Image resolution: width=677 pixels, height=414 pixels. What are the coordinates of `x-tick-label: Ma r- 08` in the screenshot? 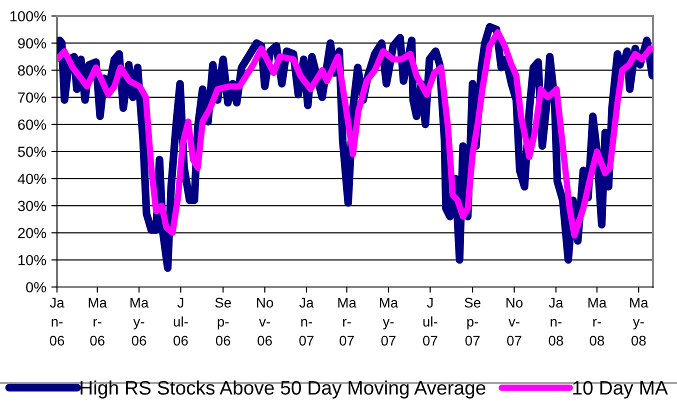 It's located at (597, 322).